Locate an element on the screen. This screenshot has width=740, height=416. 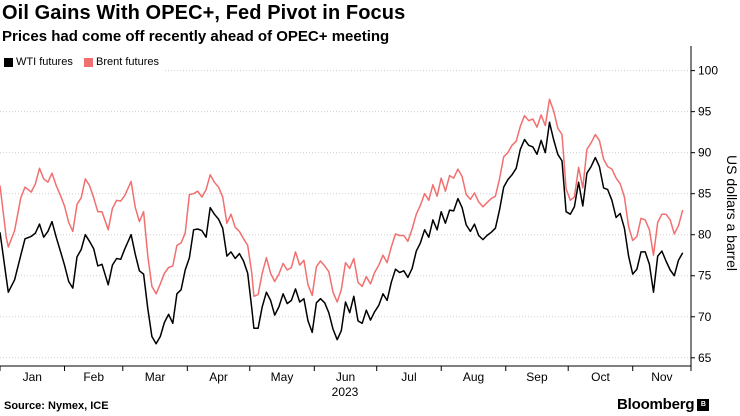
x-tick-label-aug: Aug is located at coordinates (473, 377).